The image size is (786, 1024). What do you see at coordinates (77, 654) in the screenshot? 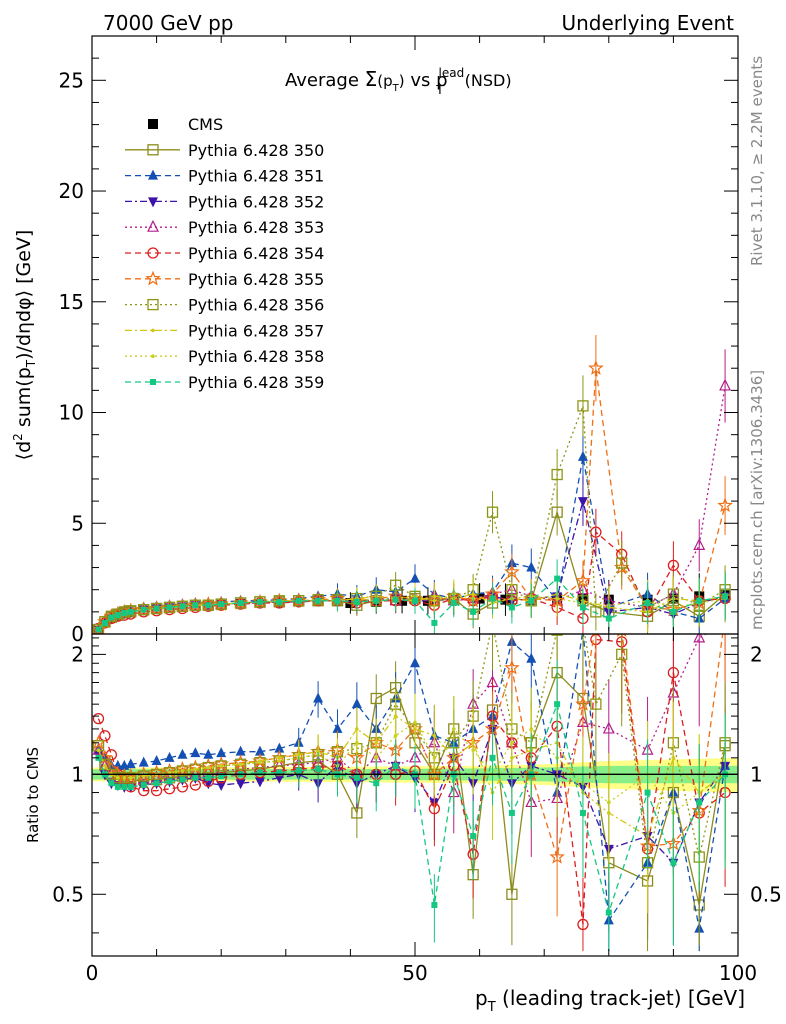
I see `ratio-y-tick-label: 2` at bounding box center [77, 654].